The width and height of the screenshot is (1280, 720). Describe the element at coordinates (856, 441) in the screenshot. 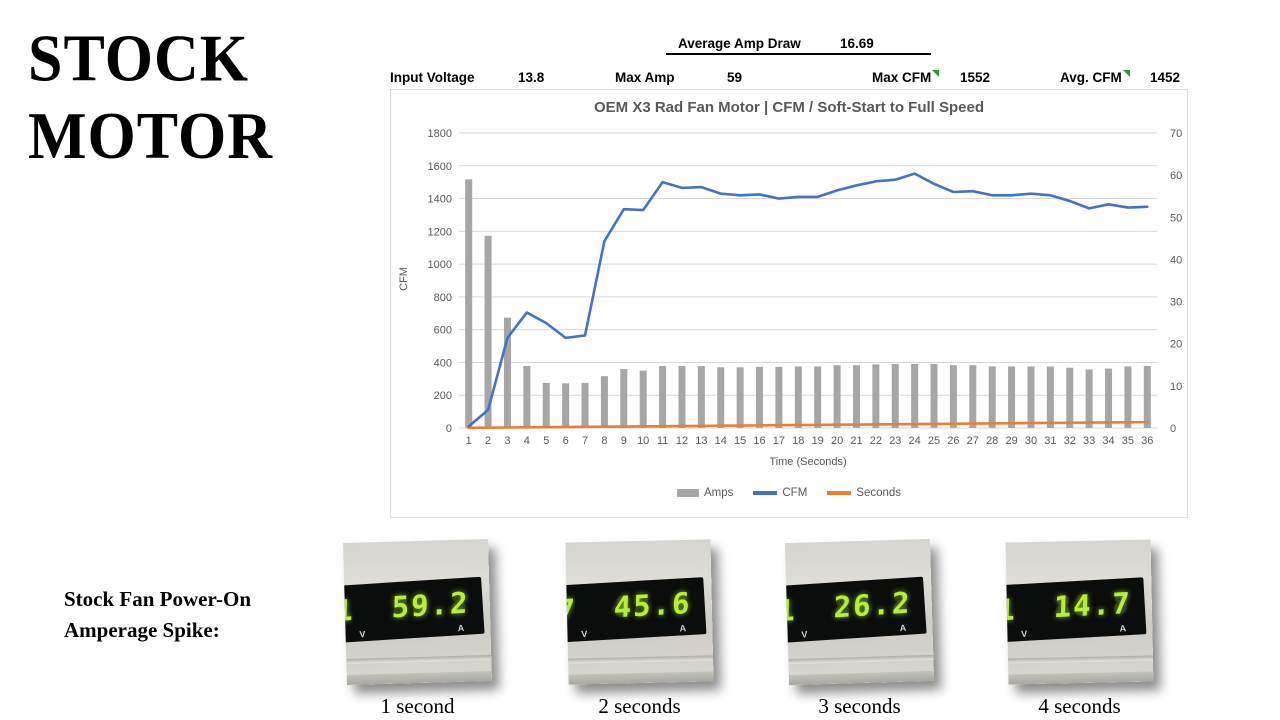

I see `svg-text: 21` at that location.